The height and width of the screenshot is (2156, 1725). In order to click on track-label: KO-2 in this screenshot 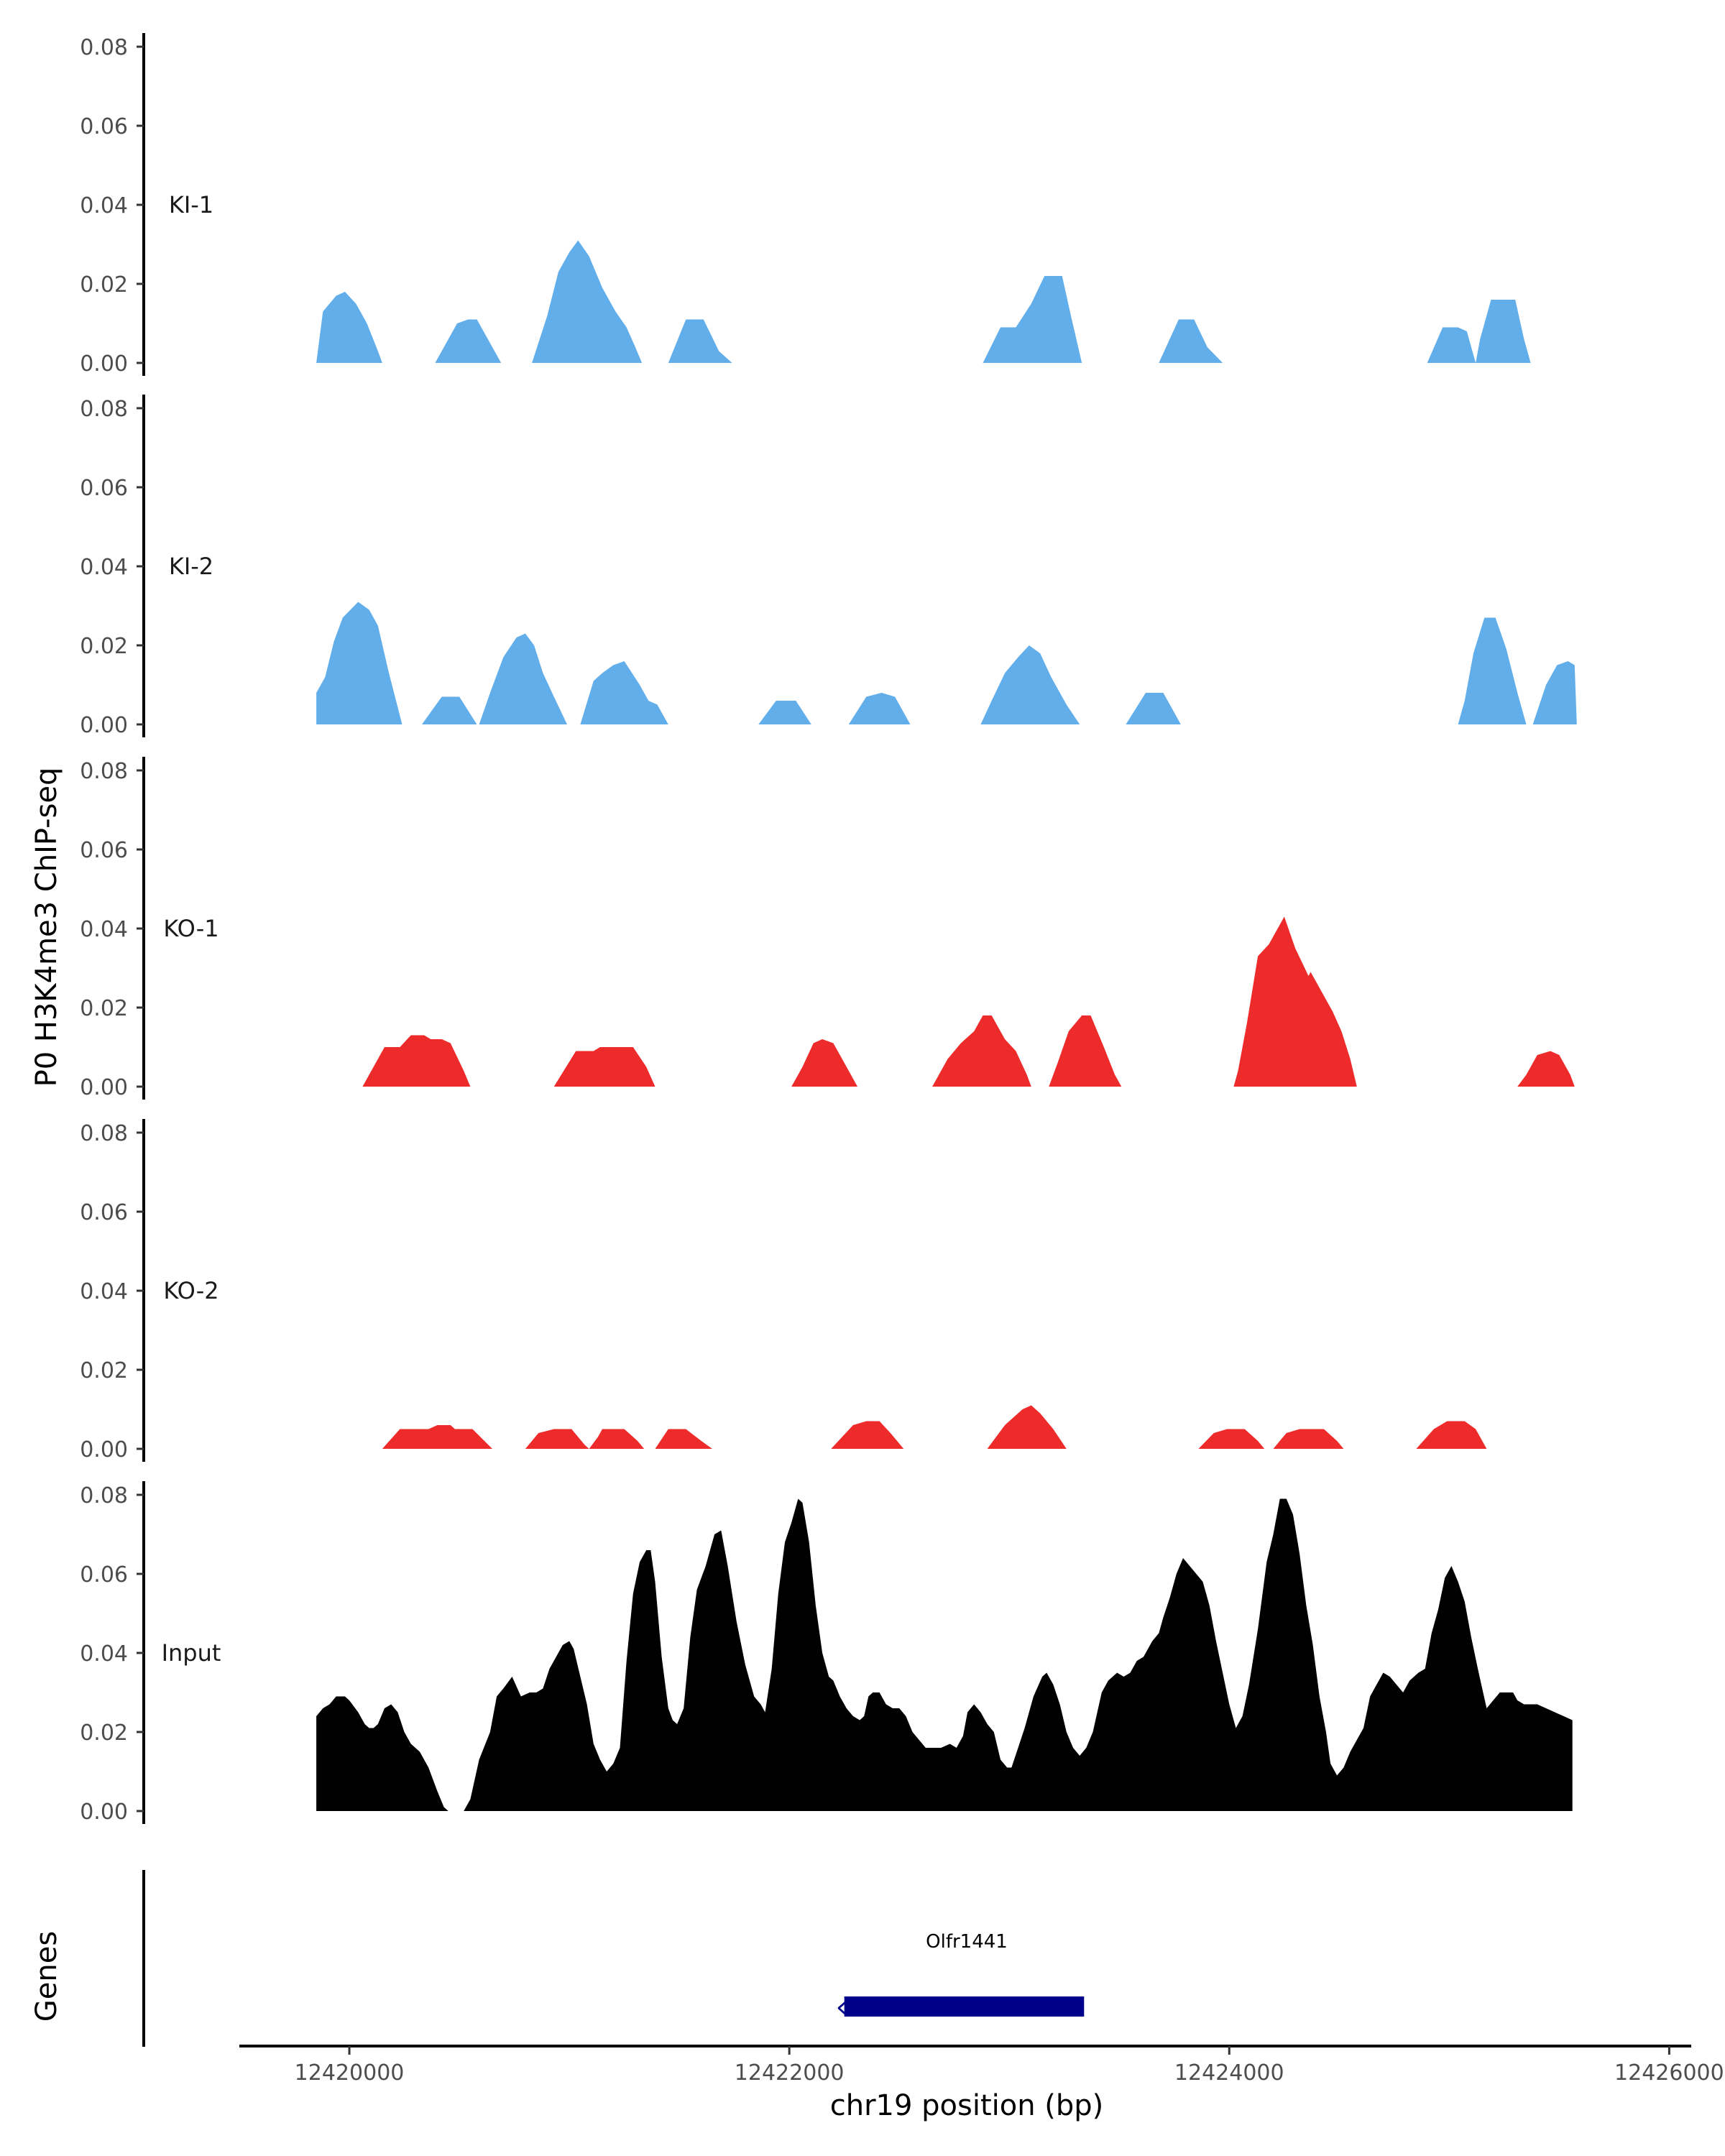, I will do `click(190, 1290)`.